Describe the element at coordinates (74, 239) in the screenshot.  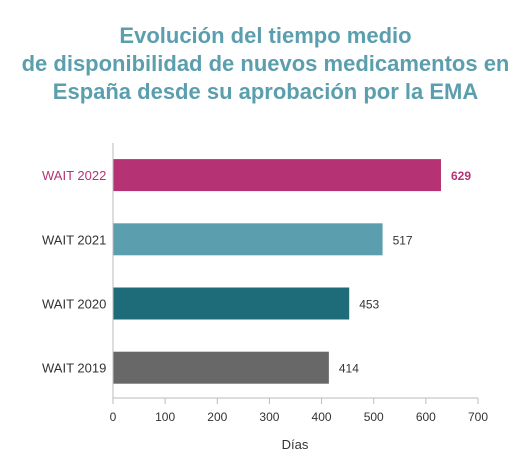
I see `category-label: WAIT 2021` at that location.